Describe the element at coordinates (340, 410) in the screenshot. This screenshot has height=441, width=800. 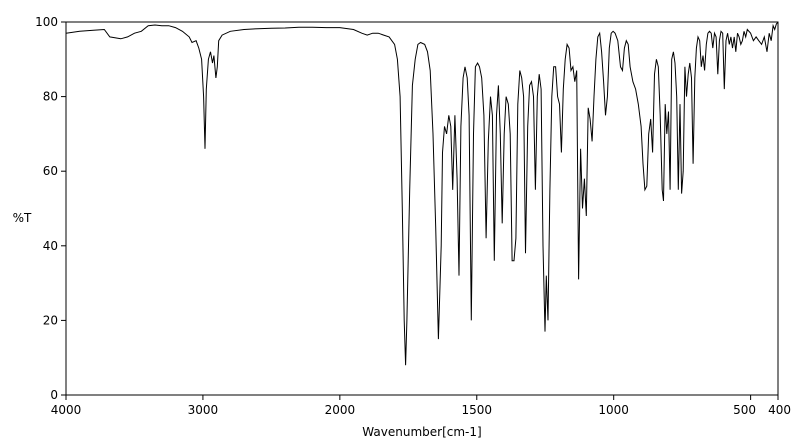
I see `x-tick-label: 2000` at that location.